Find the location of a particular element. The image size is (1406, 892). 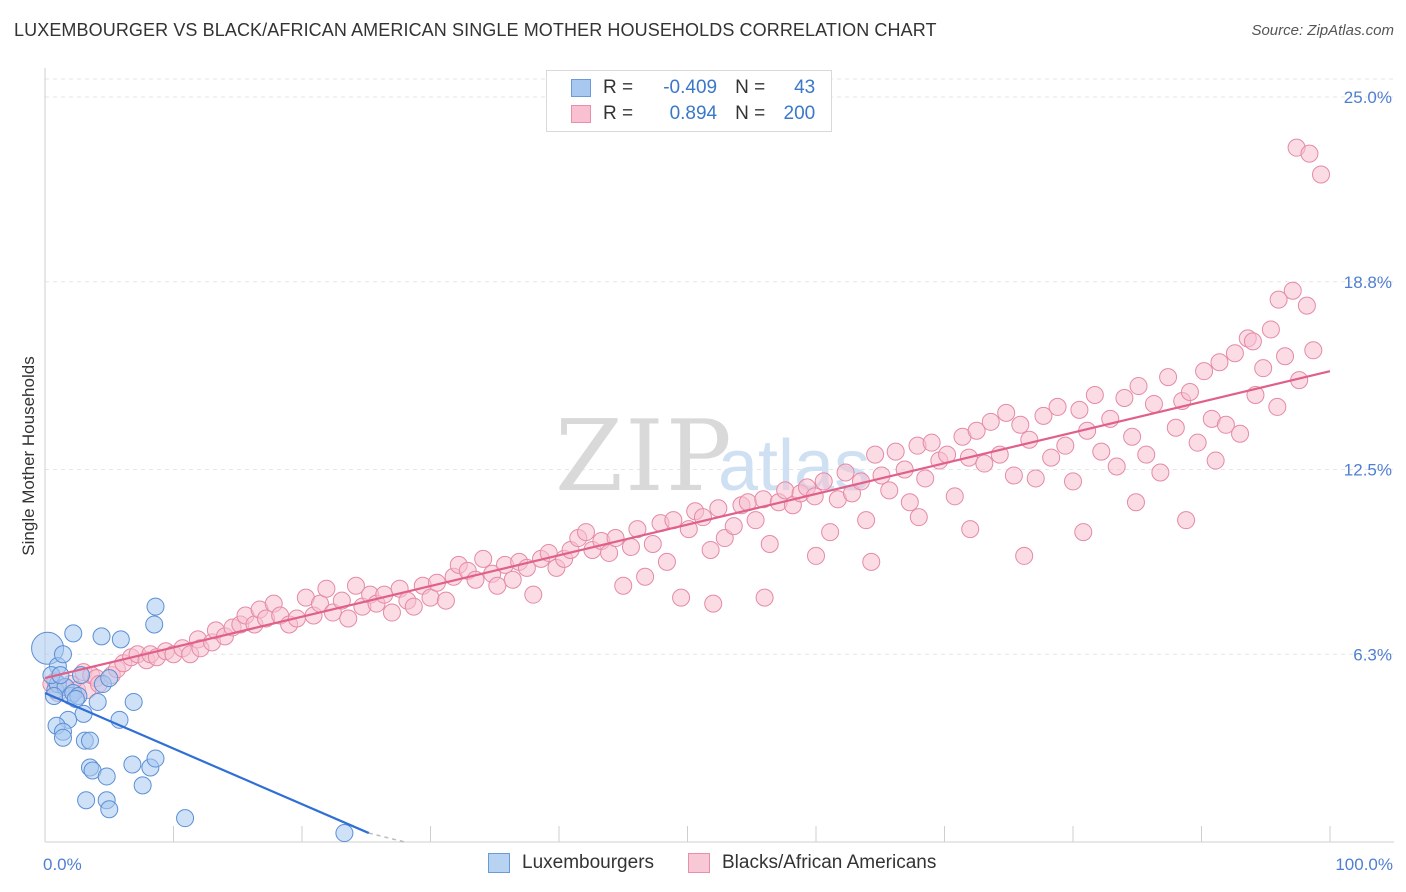

series-label-luxembourgers: Luxembourgers is located at coordinates (588, 862).